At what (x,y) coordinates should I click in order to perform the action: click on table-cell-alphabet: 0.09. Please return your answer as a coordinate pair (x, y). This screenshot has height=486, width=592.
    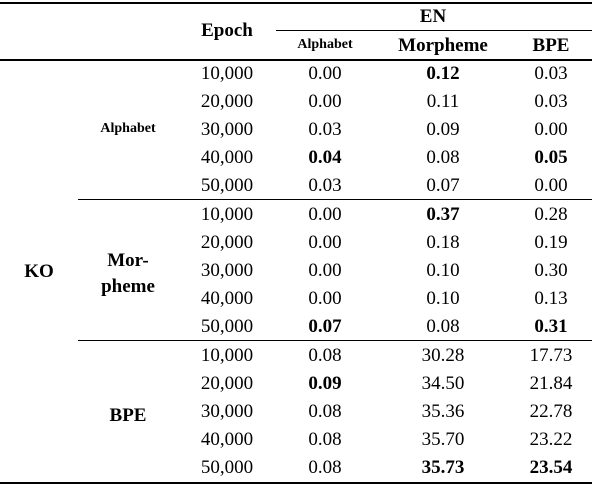
    Looking at the image, I should click on (325, 383).